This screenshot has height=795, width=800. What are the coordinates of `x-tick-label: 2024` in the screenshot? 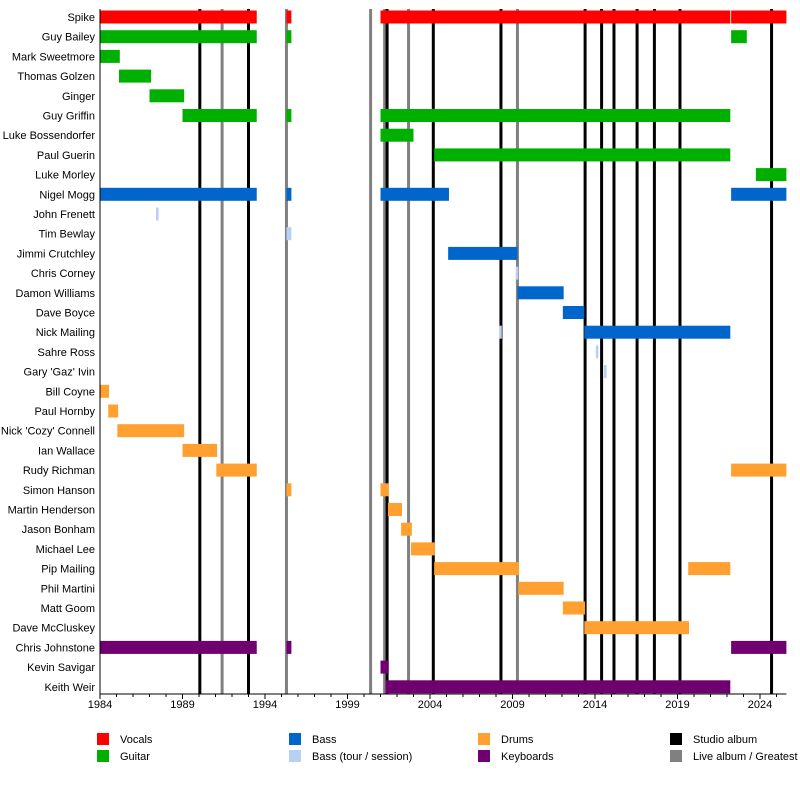 It's located at (760, 705).